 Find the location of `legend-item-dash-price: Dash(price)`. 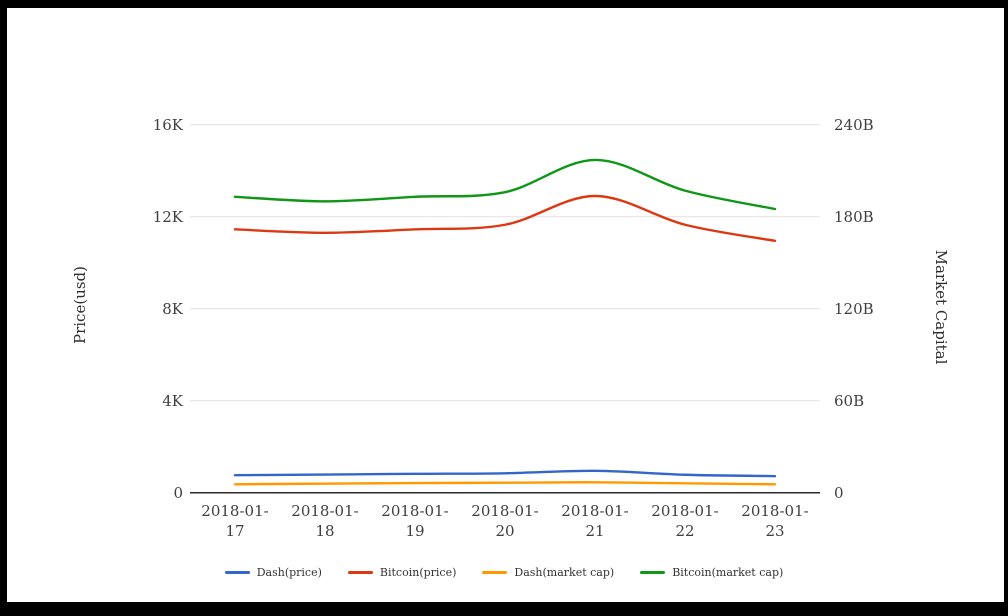

legend-item-dash-price: Dash(price) is located at coordinates (273, 572).